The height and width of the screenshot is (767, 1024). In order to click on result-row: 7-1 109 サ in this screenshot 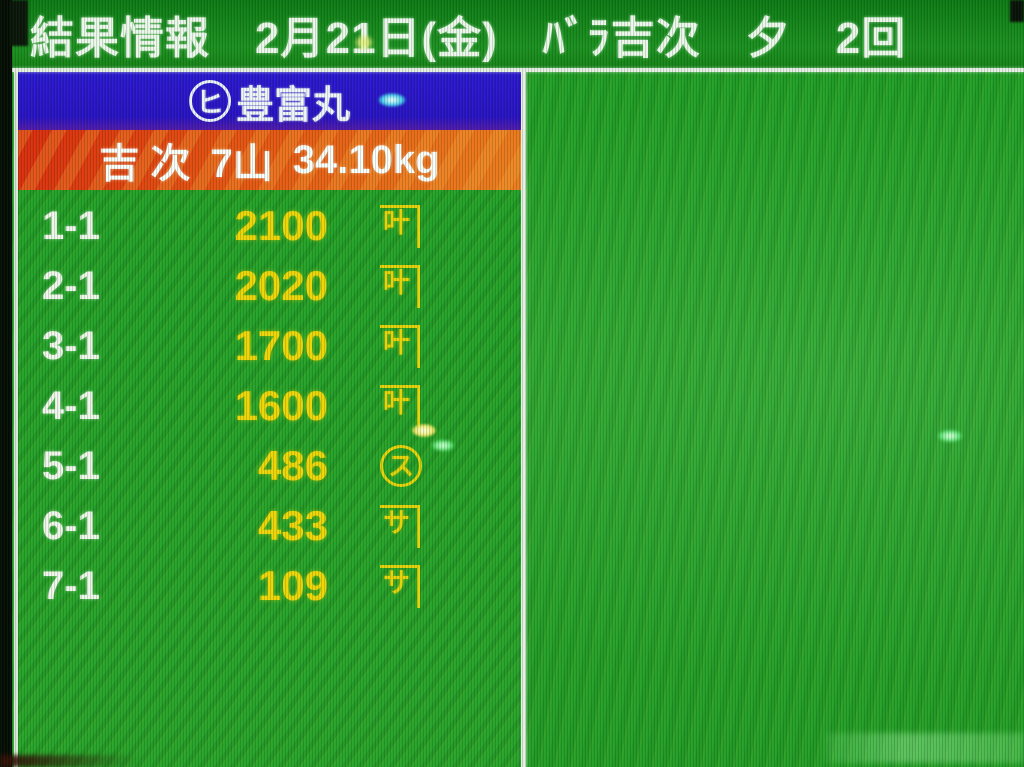, I will do `click(269, 586)`.